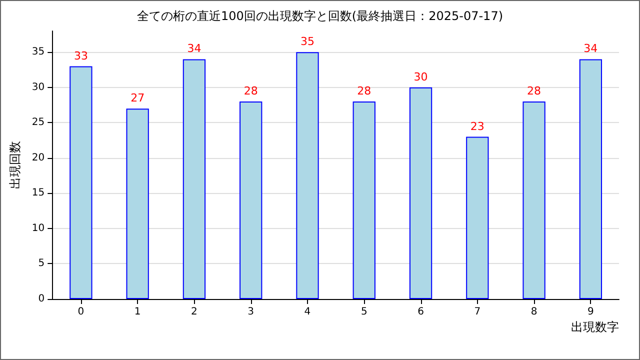 This screenshot has height=360, width=640. Describe the element at coordinates (38, 122) in the screenshot. I see `y-tick-label: 25` at that location.